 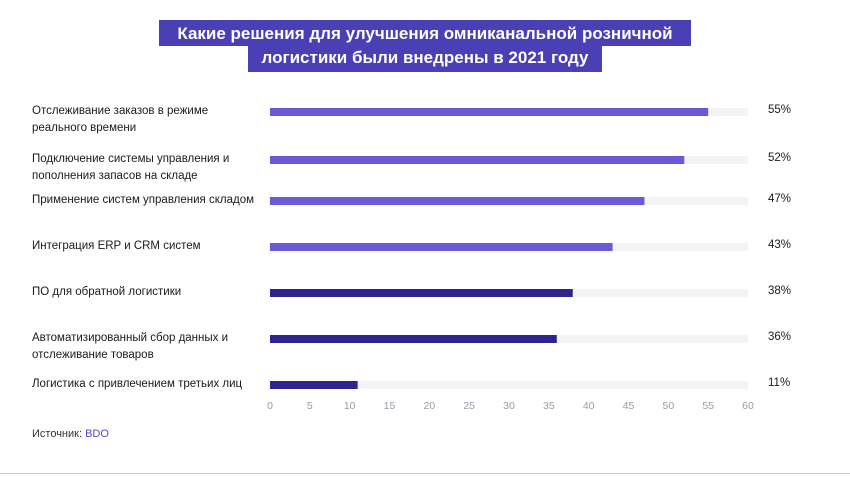 What do you see at coordinates (120, 110) in the screenshot?
I see `category-label-line: Отслеживание заказов в режиме` at bounding box center [120, 110].